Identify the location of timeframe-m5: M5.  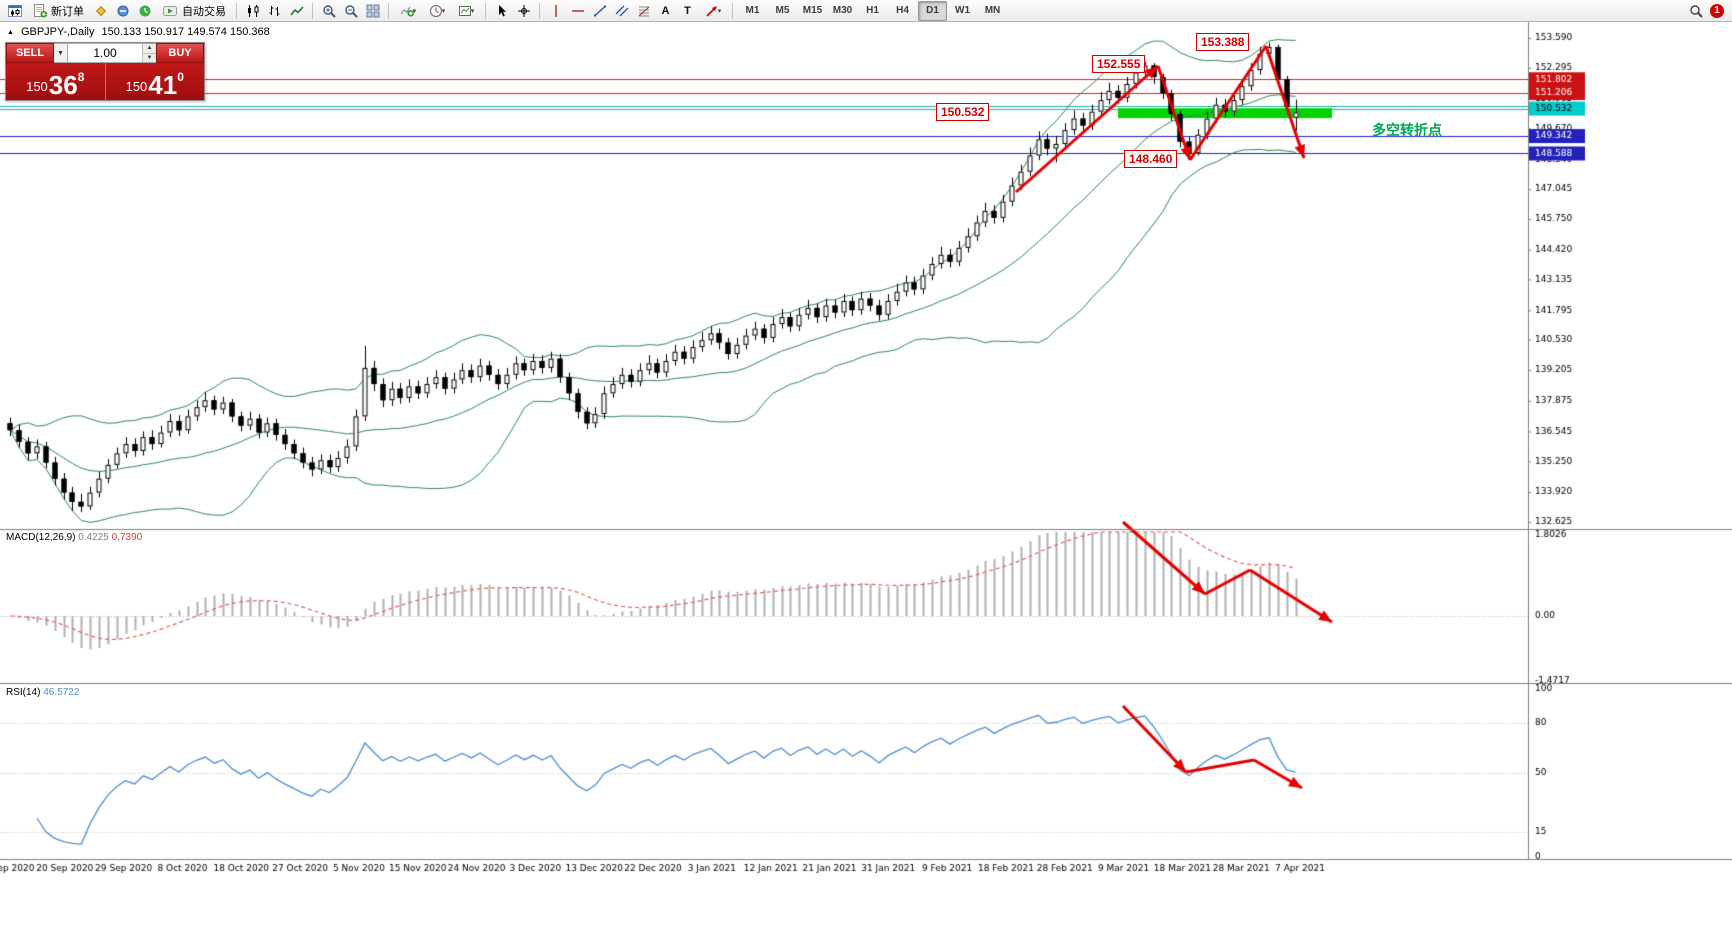
(782, 10).